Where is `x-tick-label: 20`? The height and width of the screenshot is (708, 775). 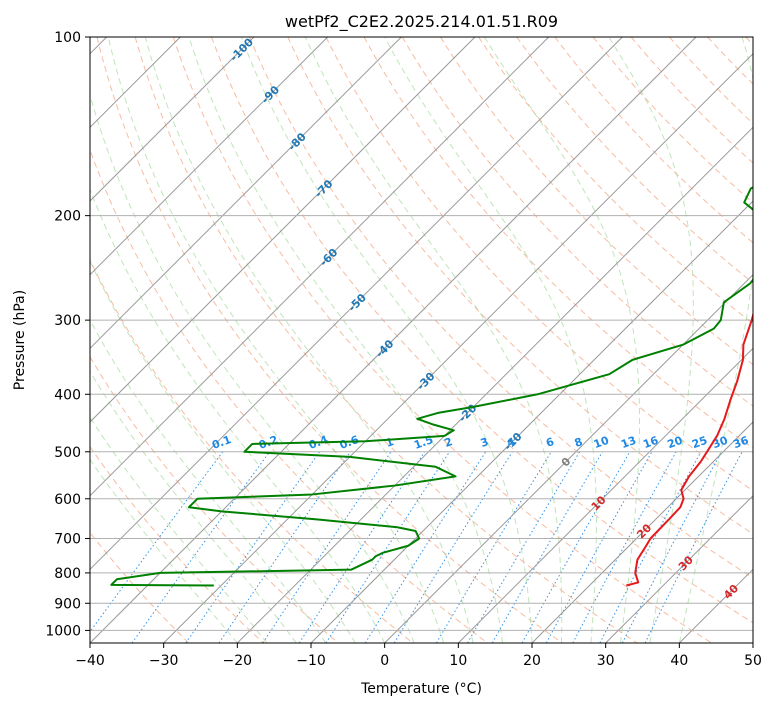
x-tick-label: 20 is located at coordinates (532, 661).